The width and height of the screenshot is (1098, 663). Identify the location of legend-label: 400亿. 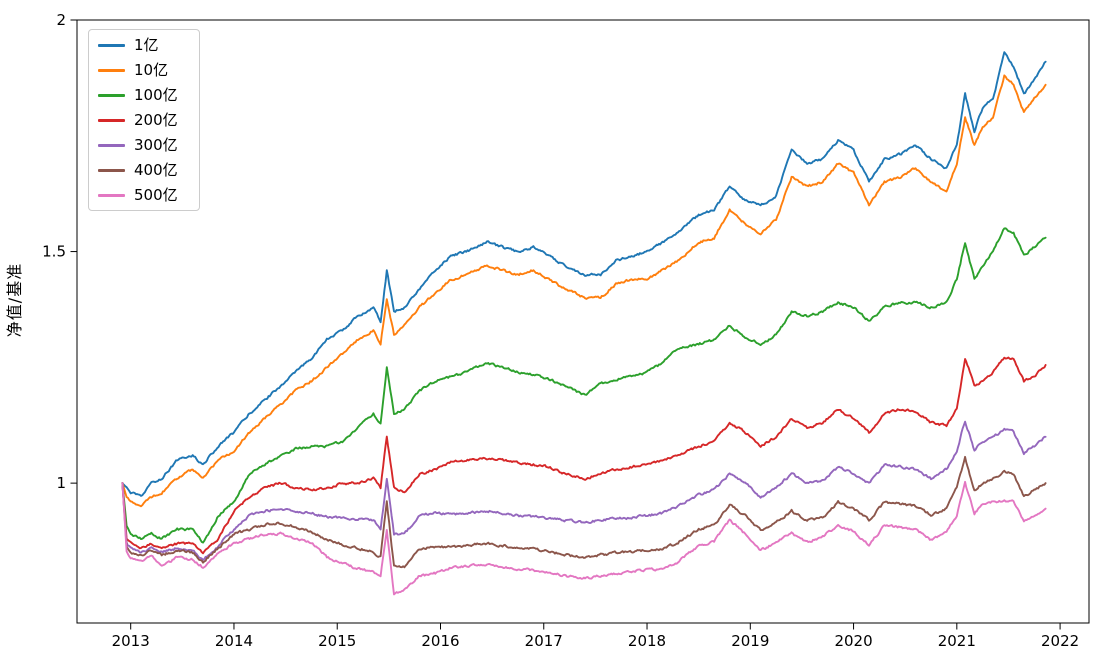
(156, 169).